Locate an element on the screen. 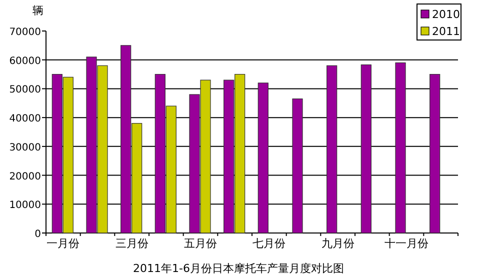 The width and height of the screenshot is (477, 280). y-tick-label: 60000 is located at coordinates (25, 61).